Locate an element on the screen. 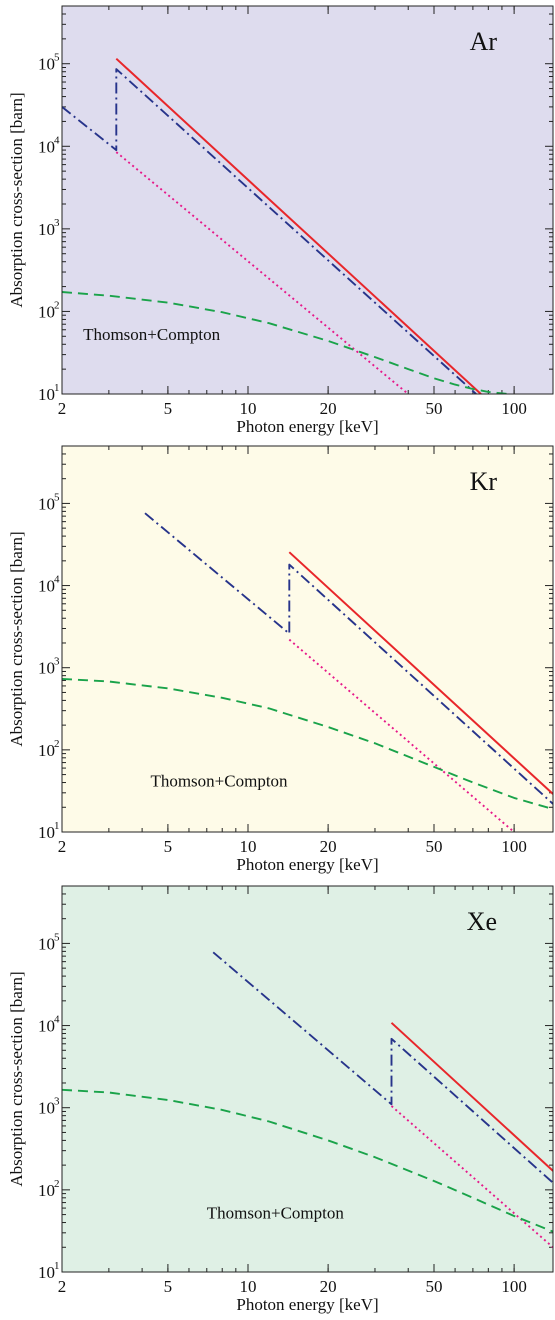  series-photoabsorption is located at coordinates (382, 1067).